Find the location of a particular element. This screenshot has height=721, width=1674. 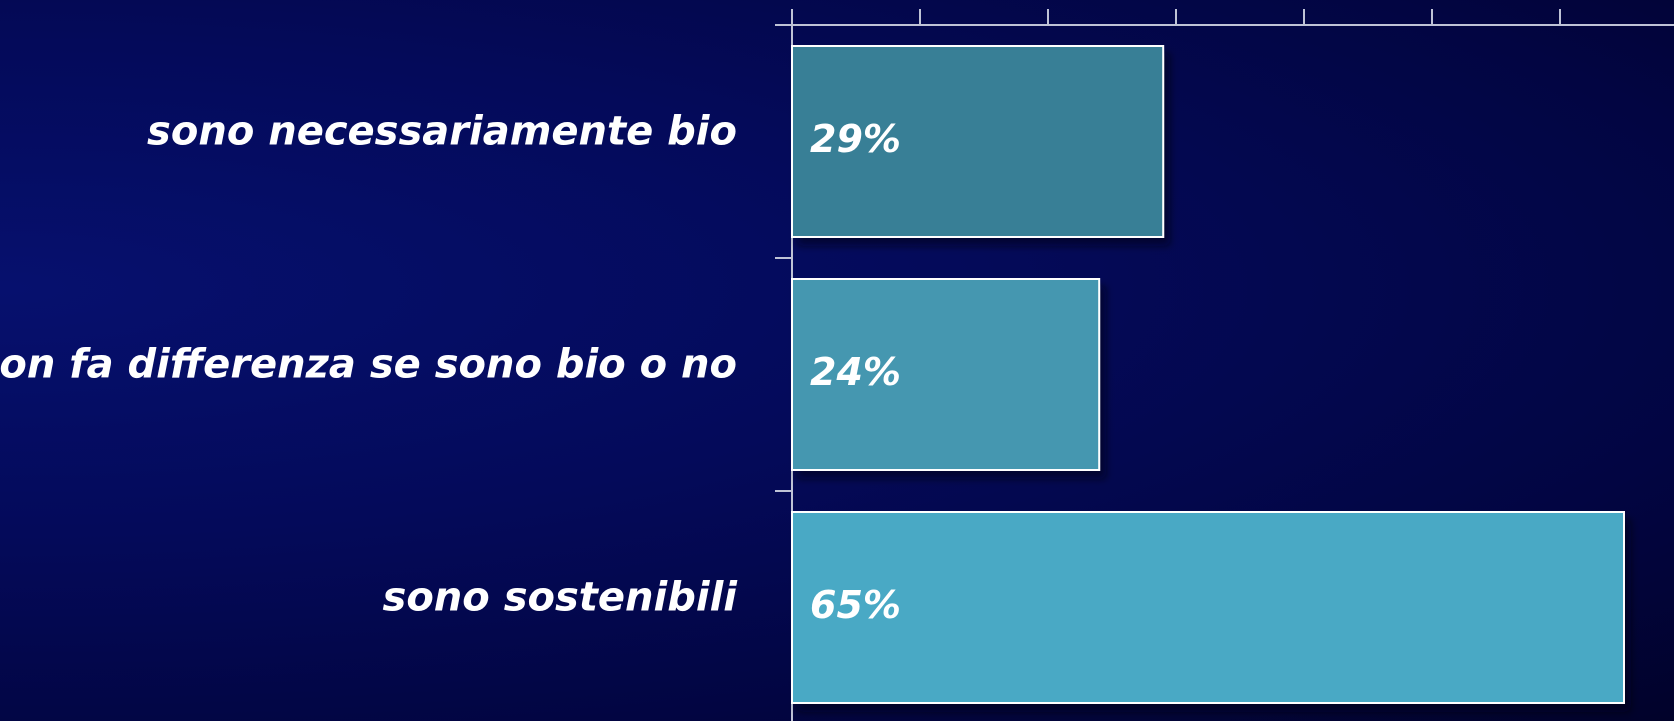

data-label: 65% is located at coordinates (855, 605).